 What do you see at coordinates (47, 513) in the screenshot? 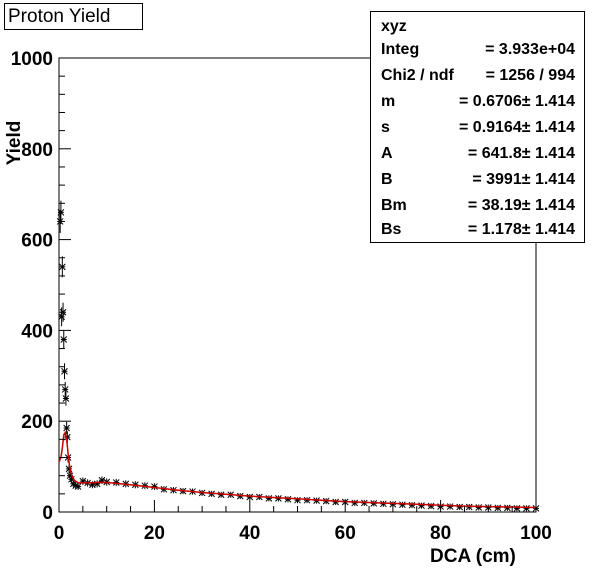
I see `y-tick-label: 0` at bounding box center [47, 513].